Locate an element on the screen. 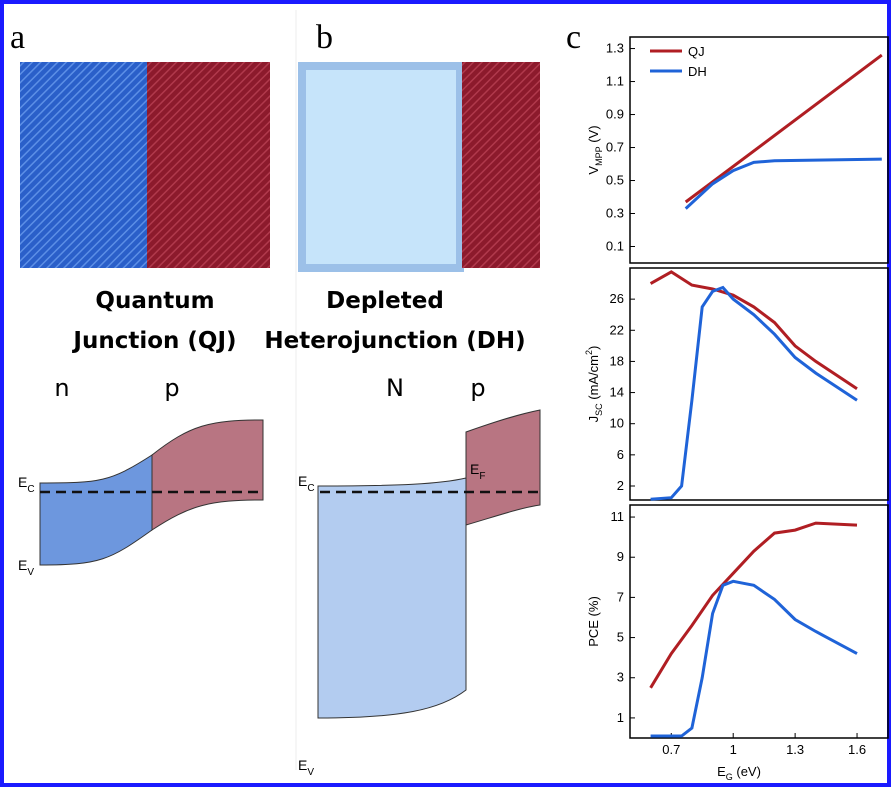 The width and height of the screenshot is (891, 787). diagram-title: Heterojunction (DH) is located at coordinates (394, 341).